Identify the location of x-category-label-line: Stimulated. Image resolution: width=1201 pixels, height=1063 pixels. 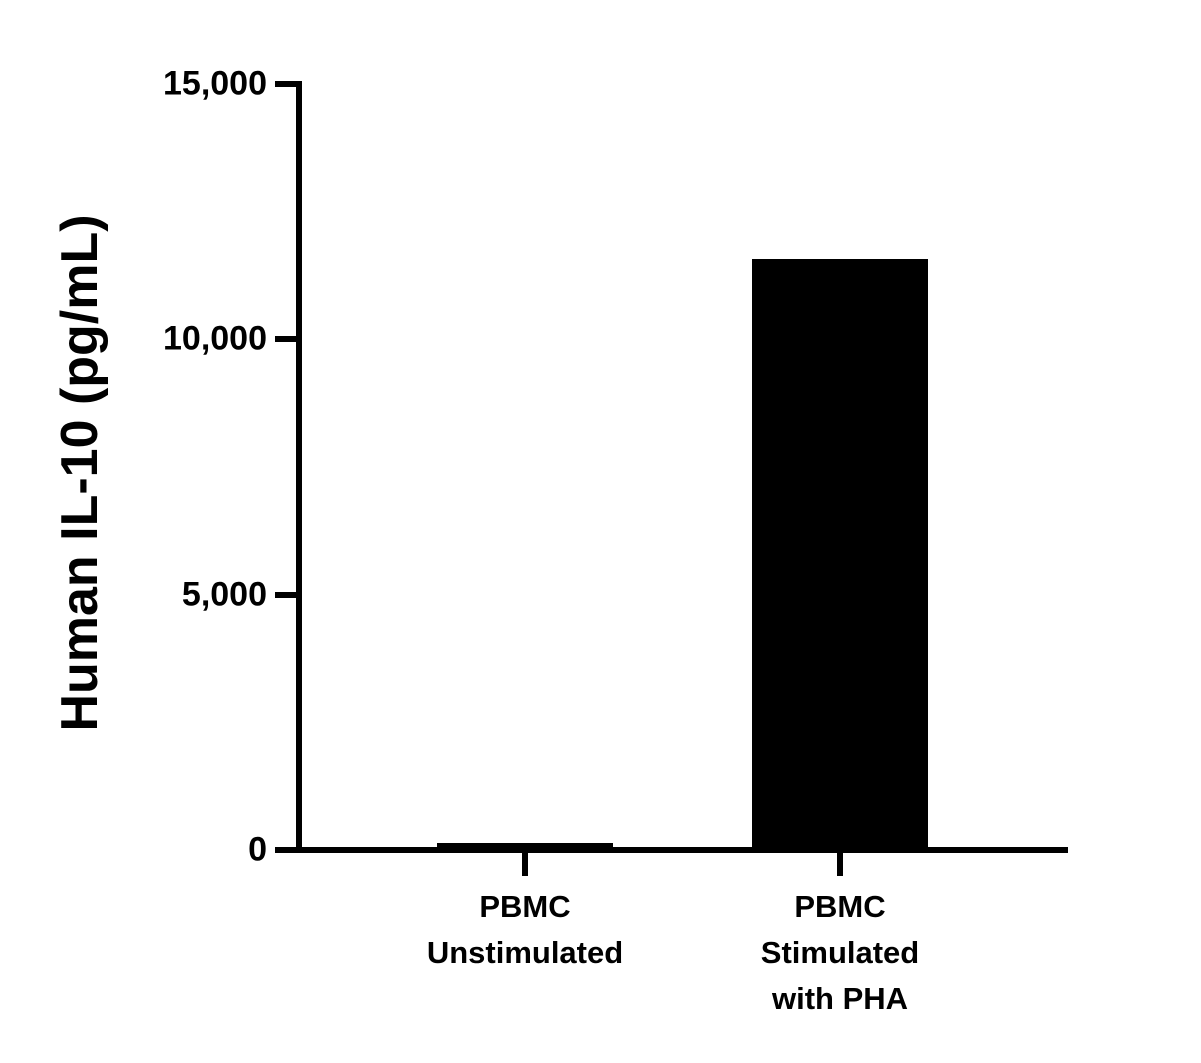
(840, 952).